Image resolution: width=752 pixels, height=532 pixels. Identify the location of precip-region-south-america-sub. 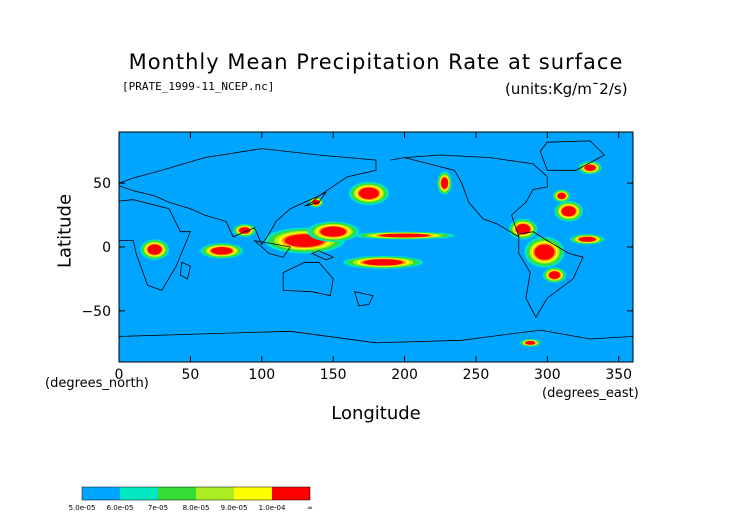
(554, 275).